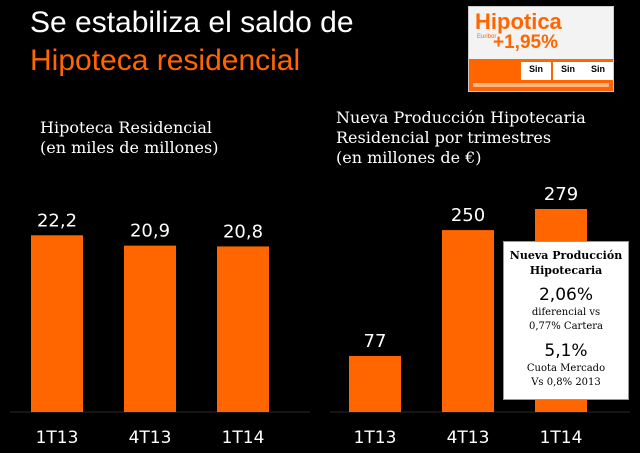 The image size is (640, 453). I want to click on promo-top-band, so click(541, 33).